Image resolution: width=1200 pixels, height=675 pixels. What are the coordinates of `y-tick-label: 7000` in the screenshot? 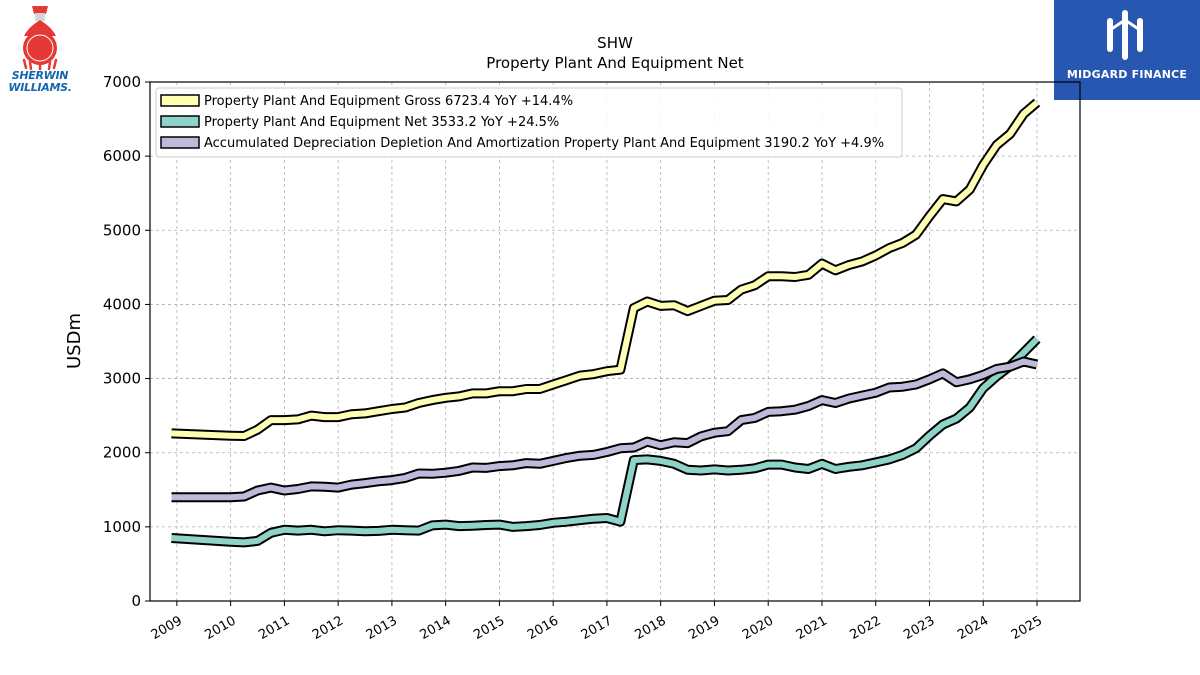 It's located at (122, 82).